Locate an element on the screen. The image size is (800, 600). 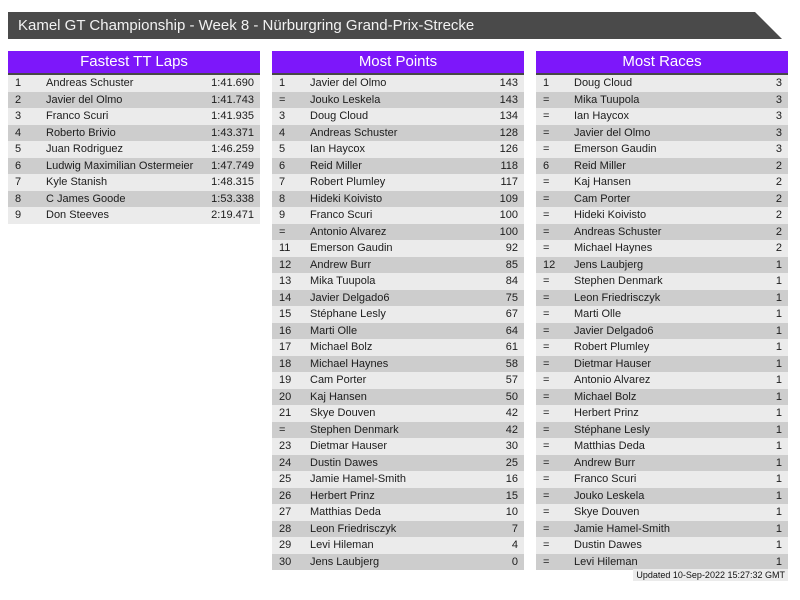
rank-cell: 25 is located at coordinates (285, 479).